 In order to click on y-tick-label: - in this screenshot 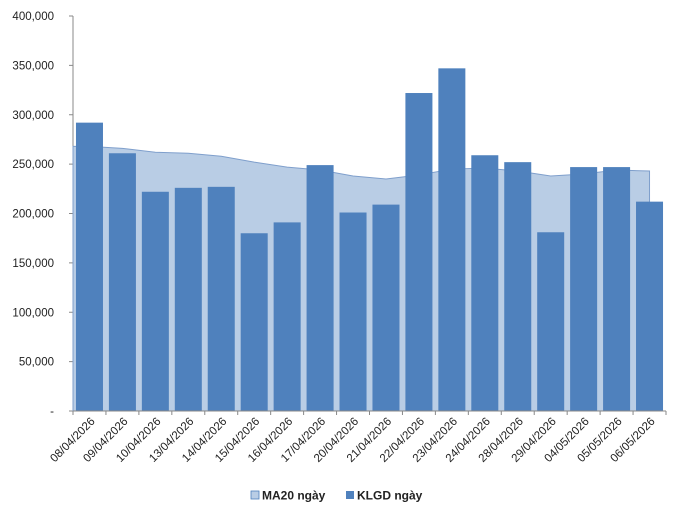, I will do `click(52, 412)`.